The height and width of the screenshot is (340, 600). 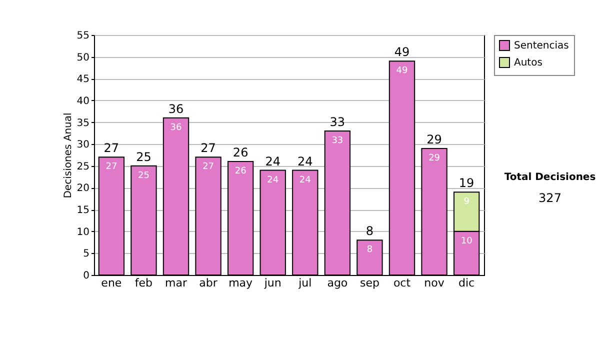 I want to click on data-label: 26, so click(x=240, y=171).